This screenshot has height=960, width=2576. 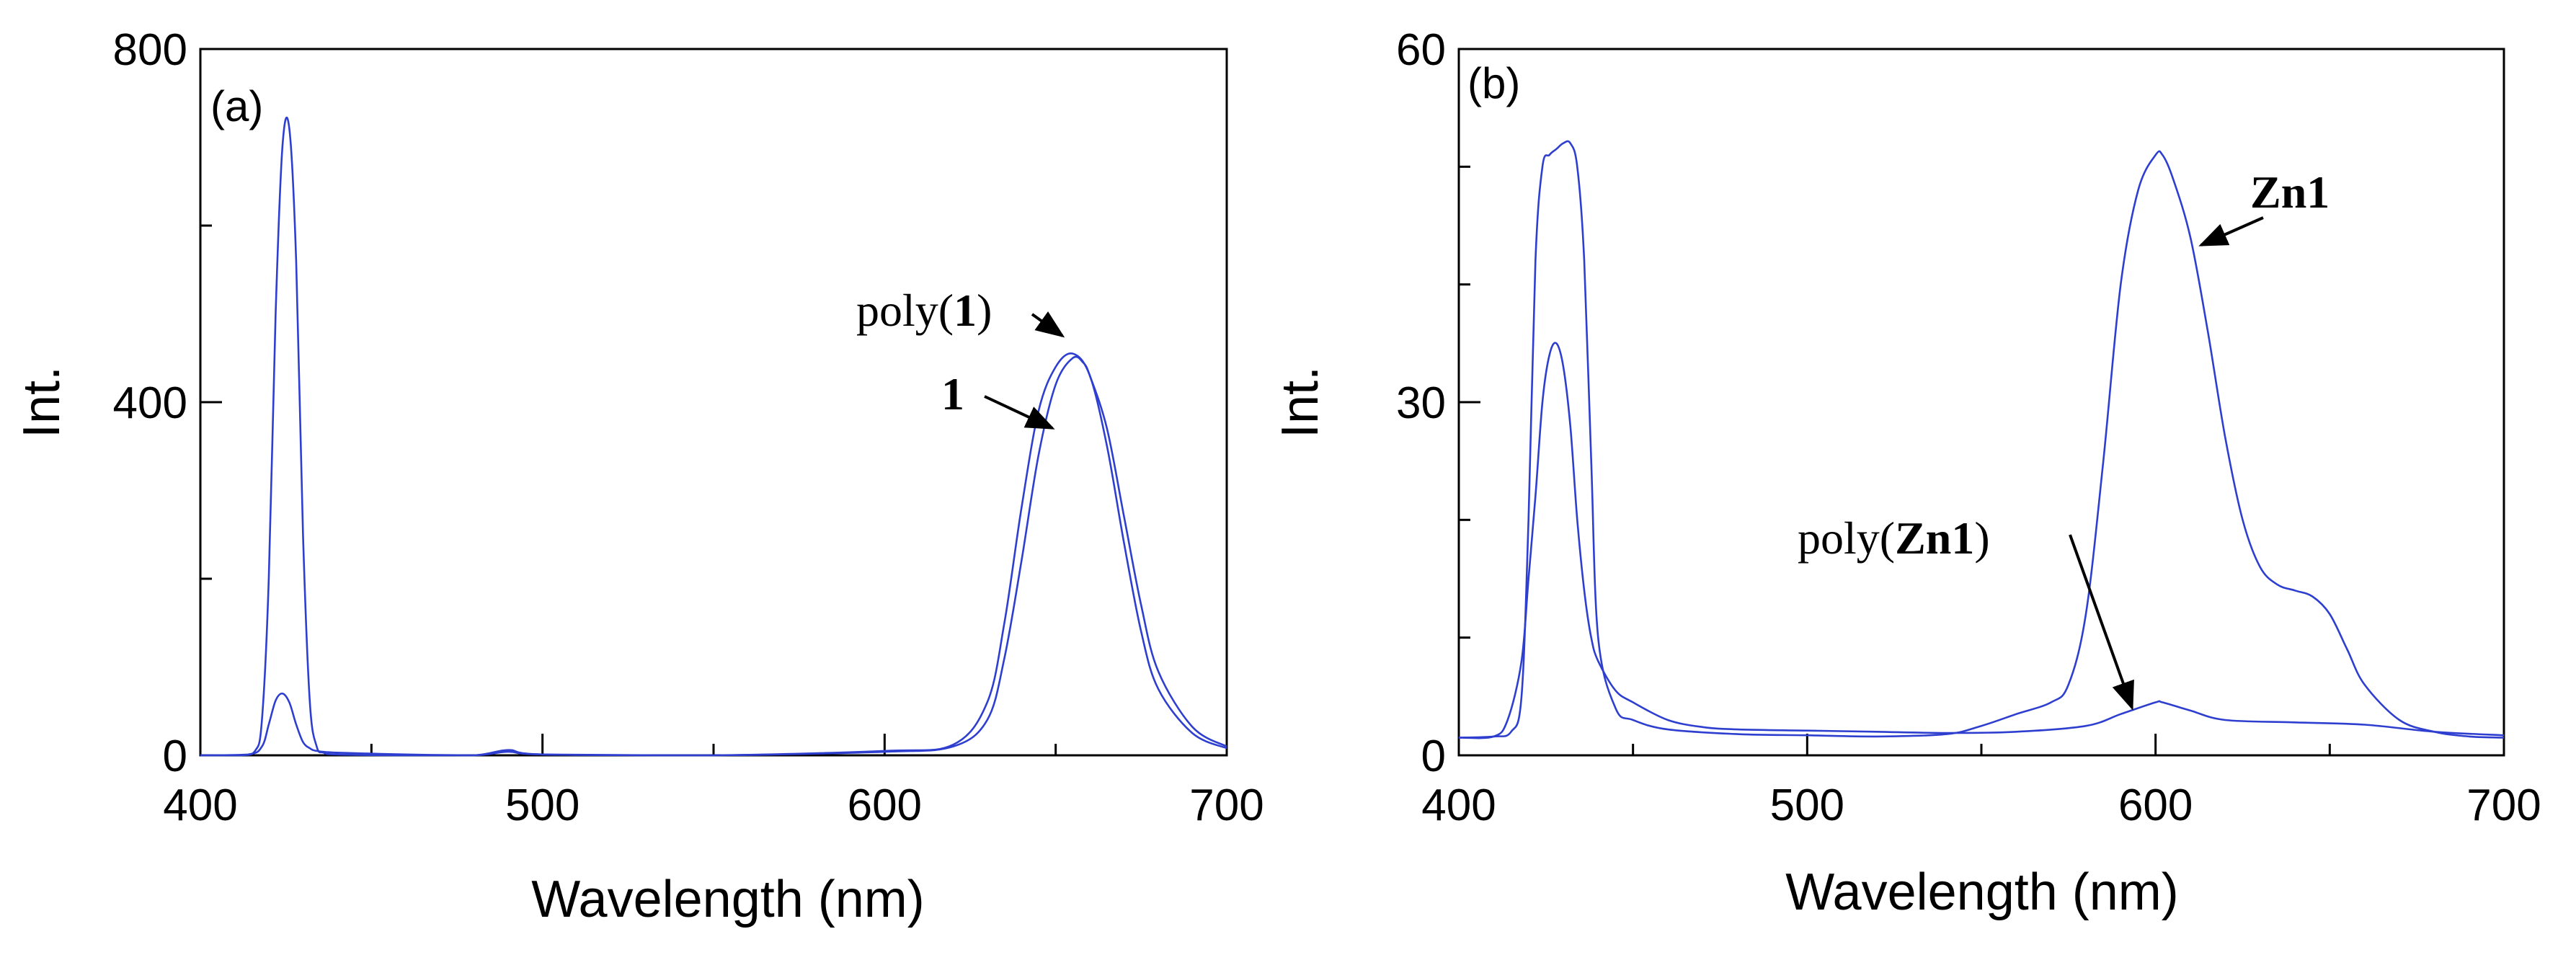 What do you see at coordinates (905, 310) in the screenshot?
I see `annotation-poly-1-prefix: poly(` at bounding box center [905, 310].